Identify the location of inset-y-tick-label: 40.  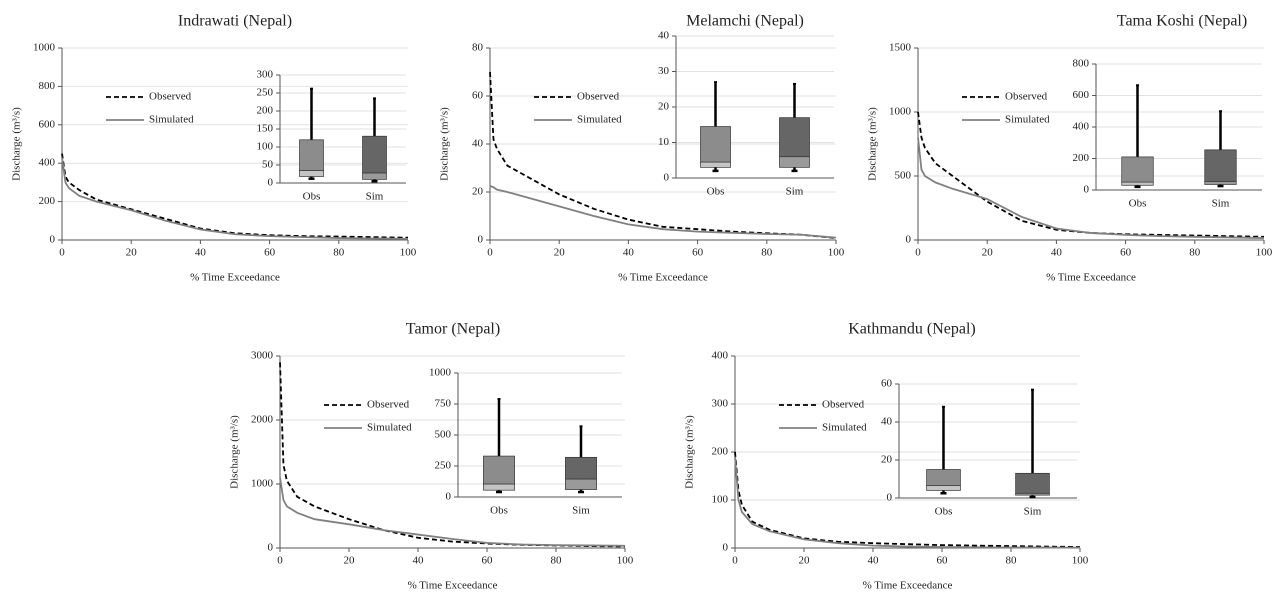
(664, 36).